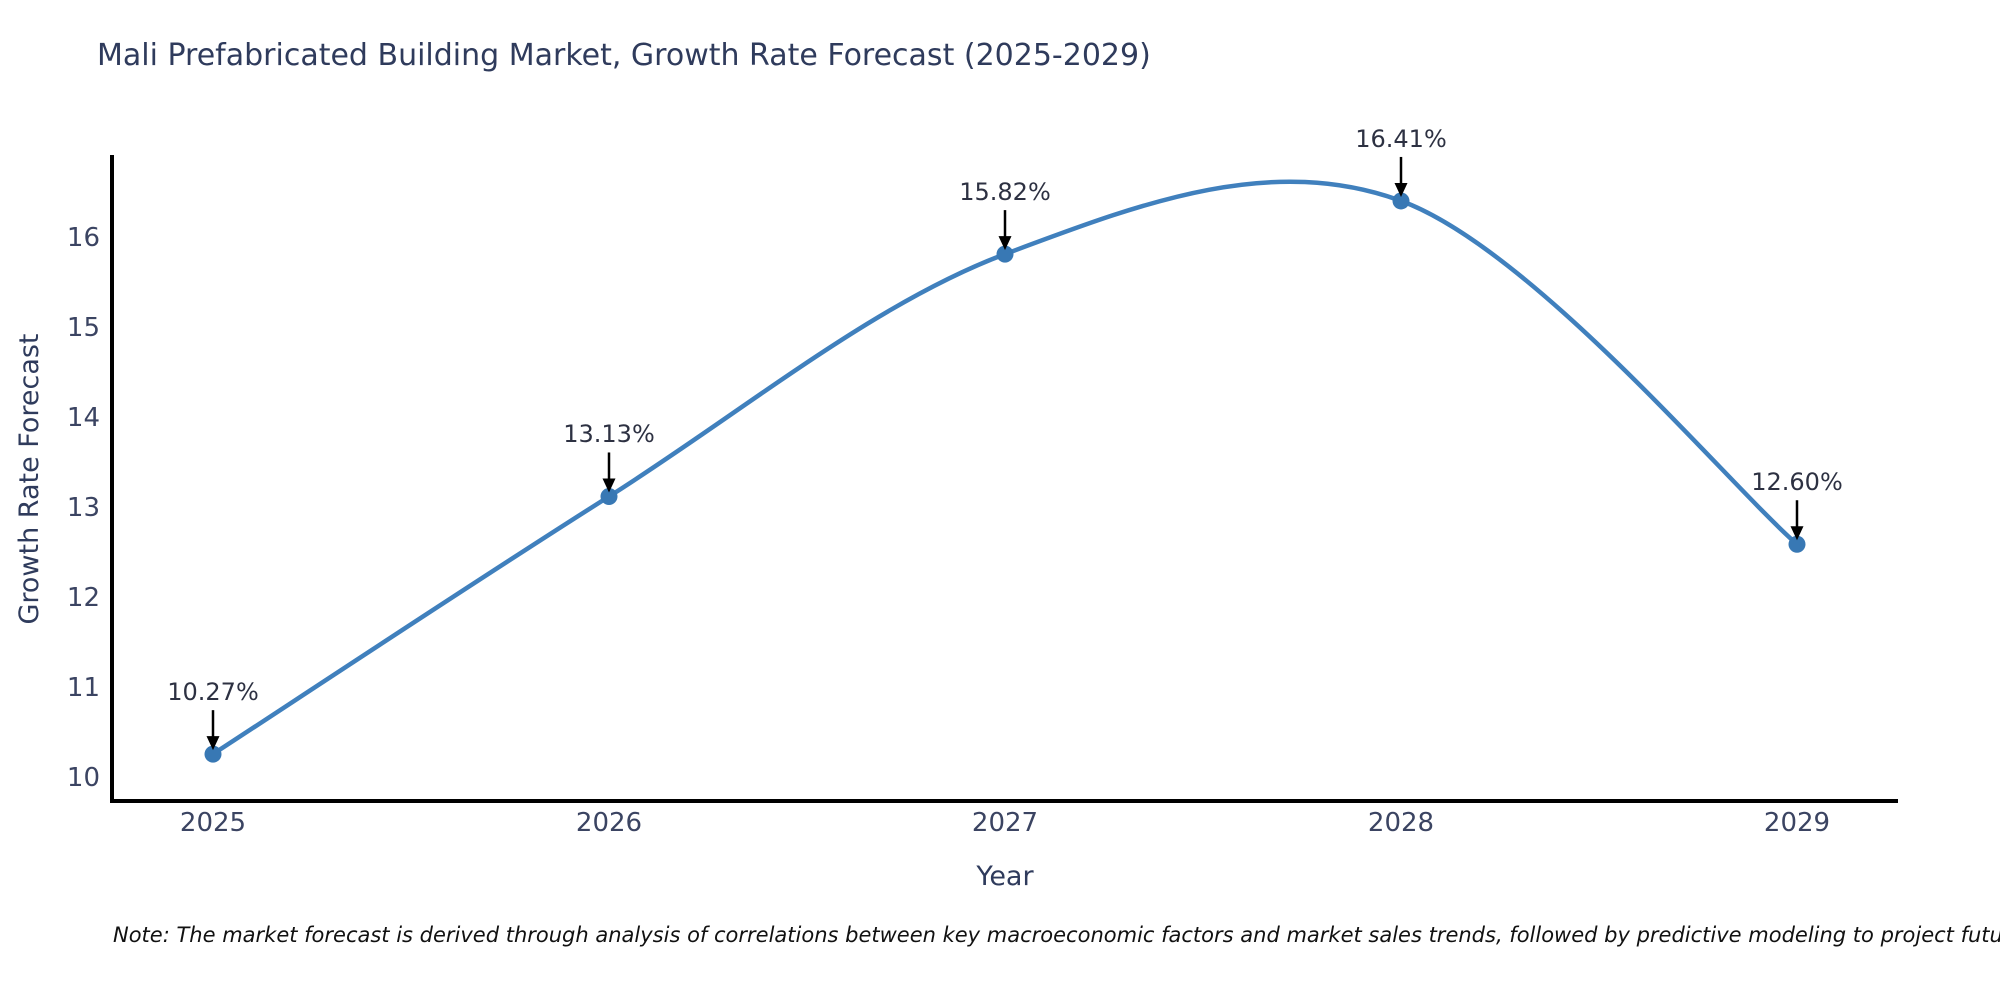 The width and height of the screenshot is (2000, 1000). I want to click on y-tick-label: 16, so click(83, 237).